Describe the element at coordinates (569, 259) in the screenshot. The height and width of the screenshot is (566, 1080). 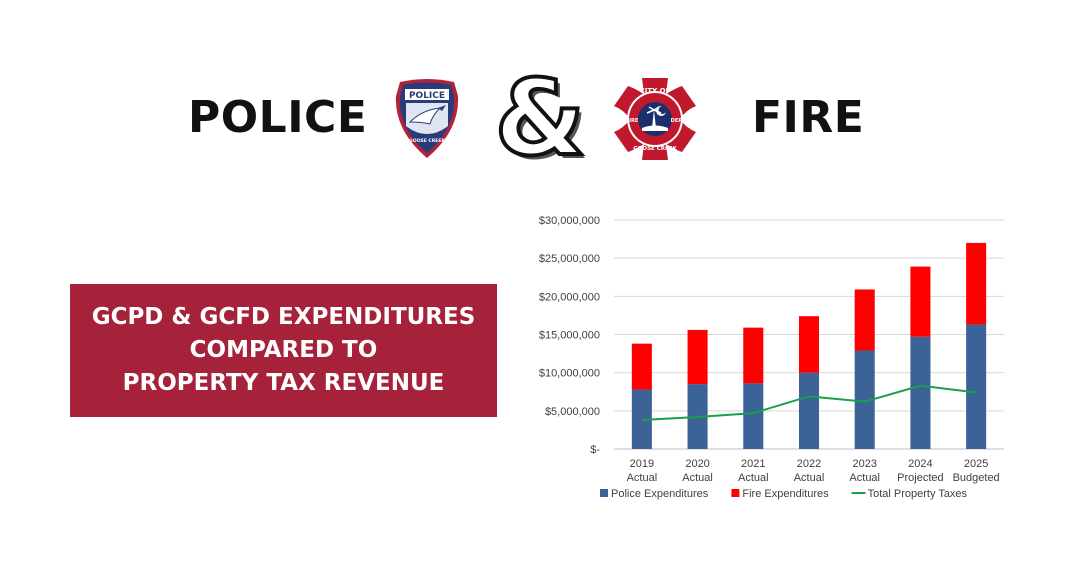
I see `y-tick-label: $25,000,000` at that location.